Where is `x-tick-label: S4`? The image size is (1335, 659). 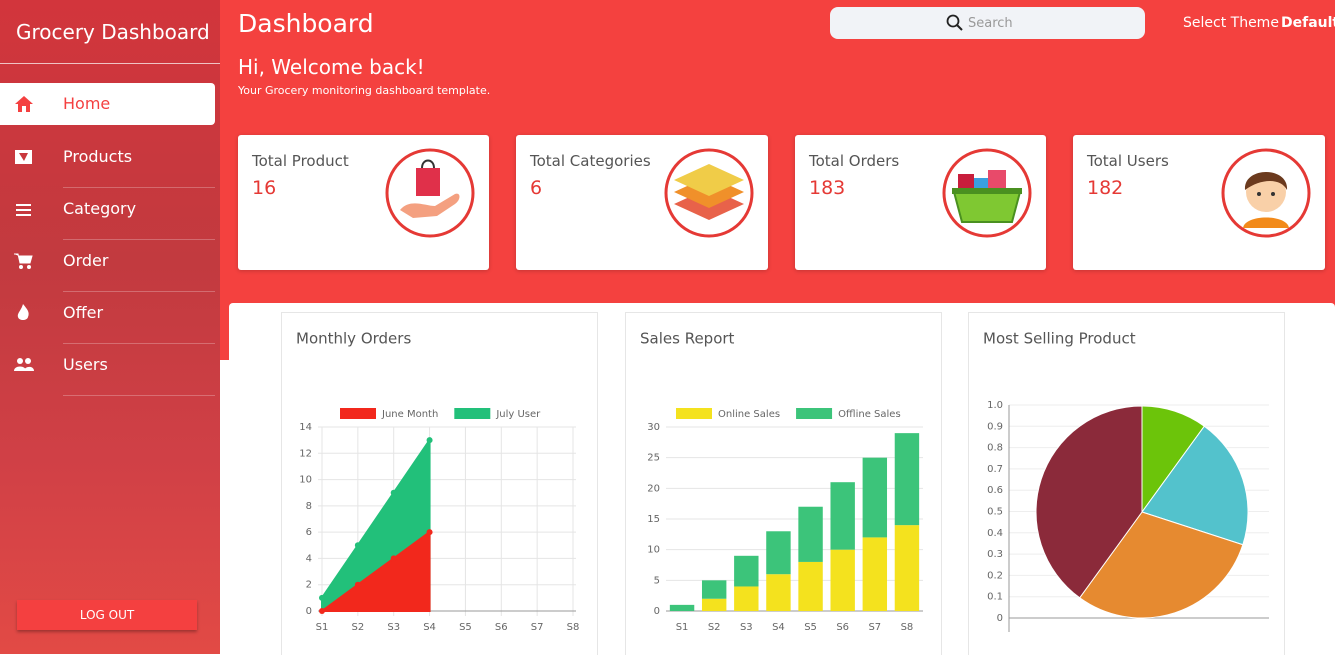 x-tick-label: S4 is located at coordinates (429, 627).